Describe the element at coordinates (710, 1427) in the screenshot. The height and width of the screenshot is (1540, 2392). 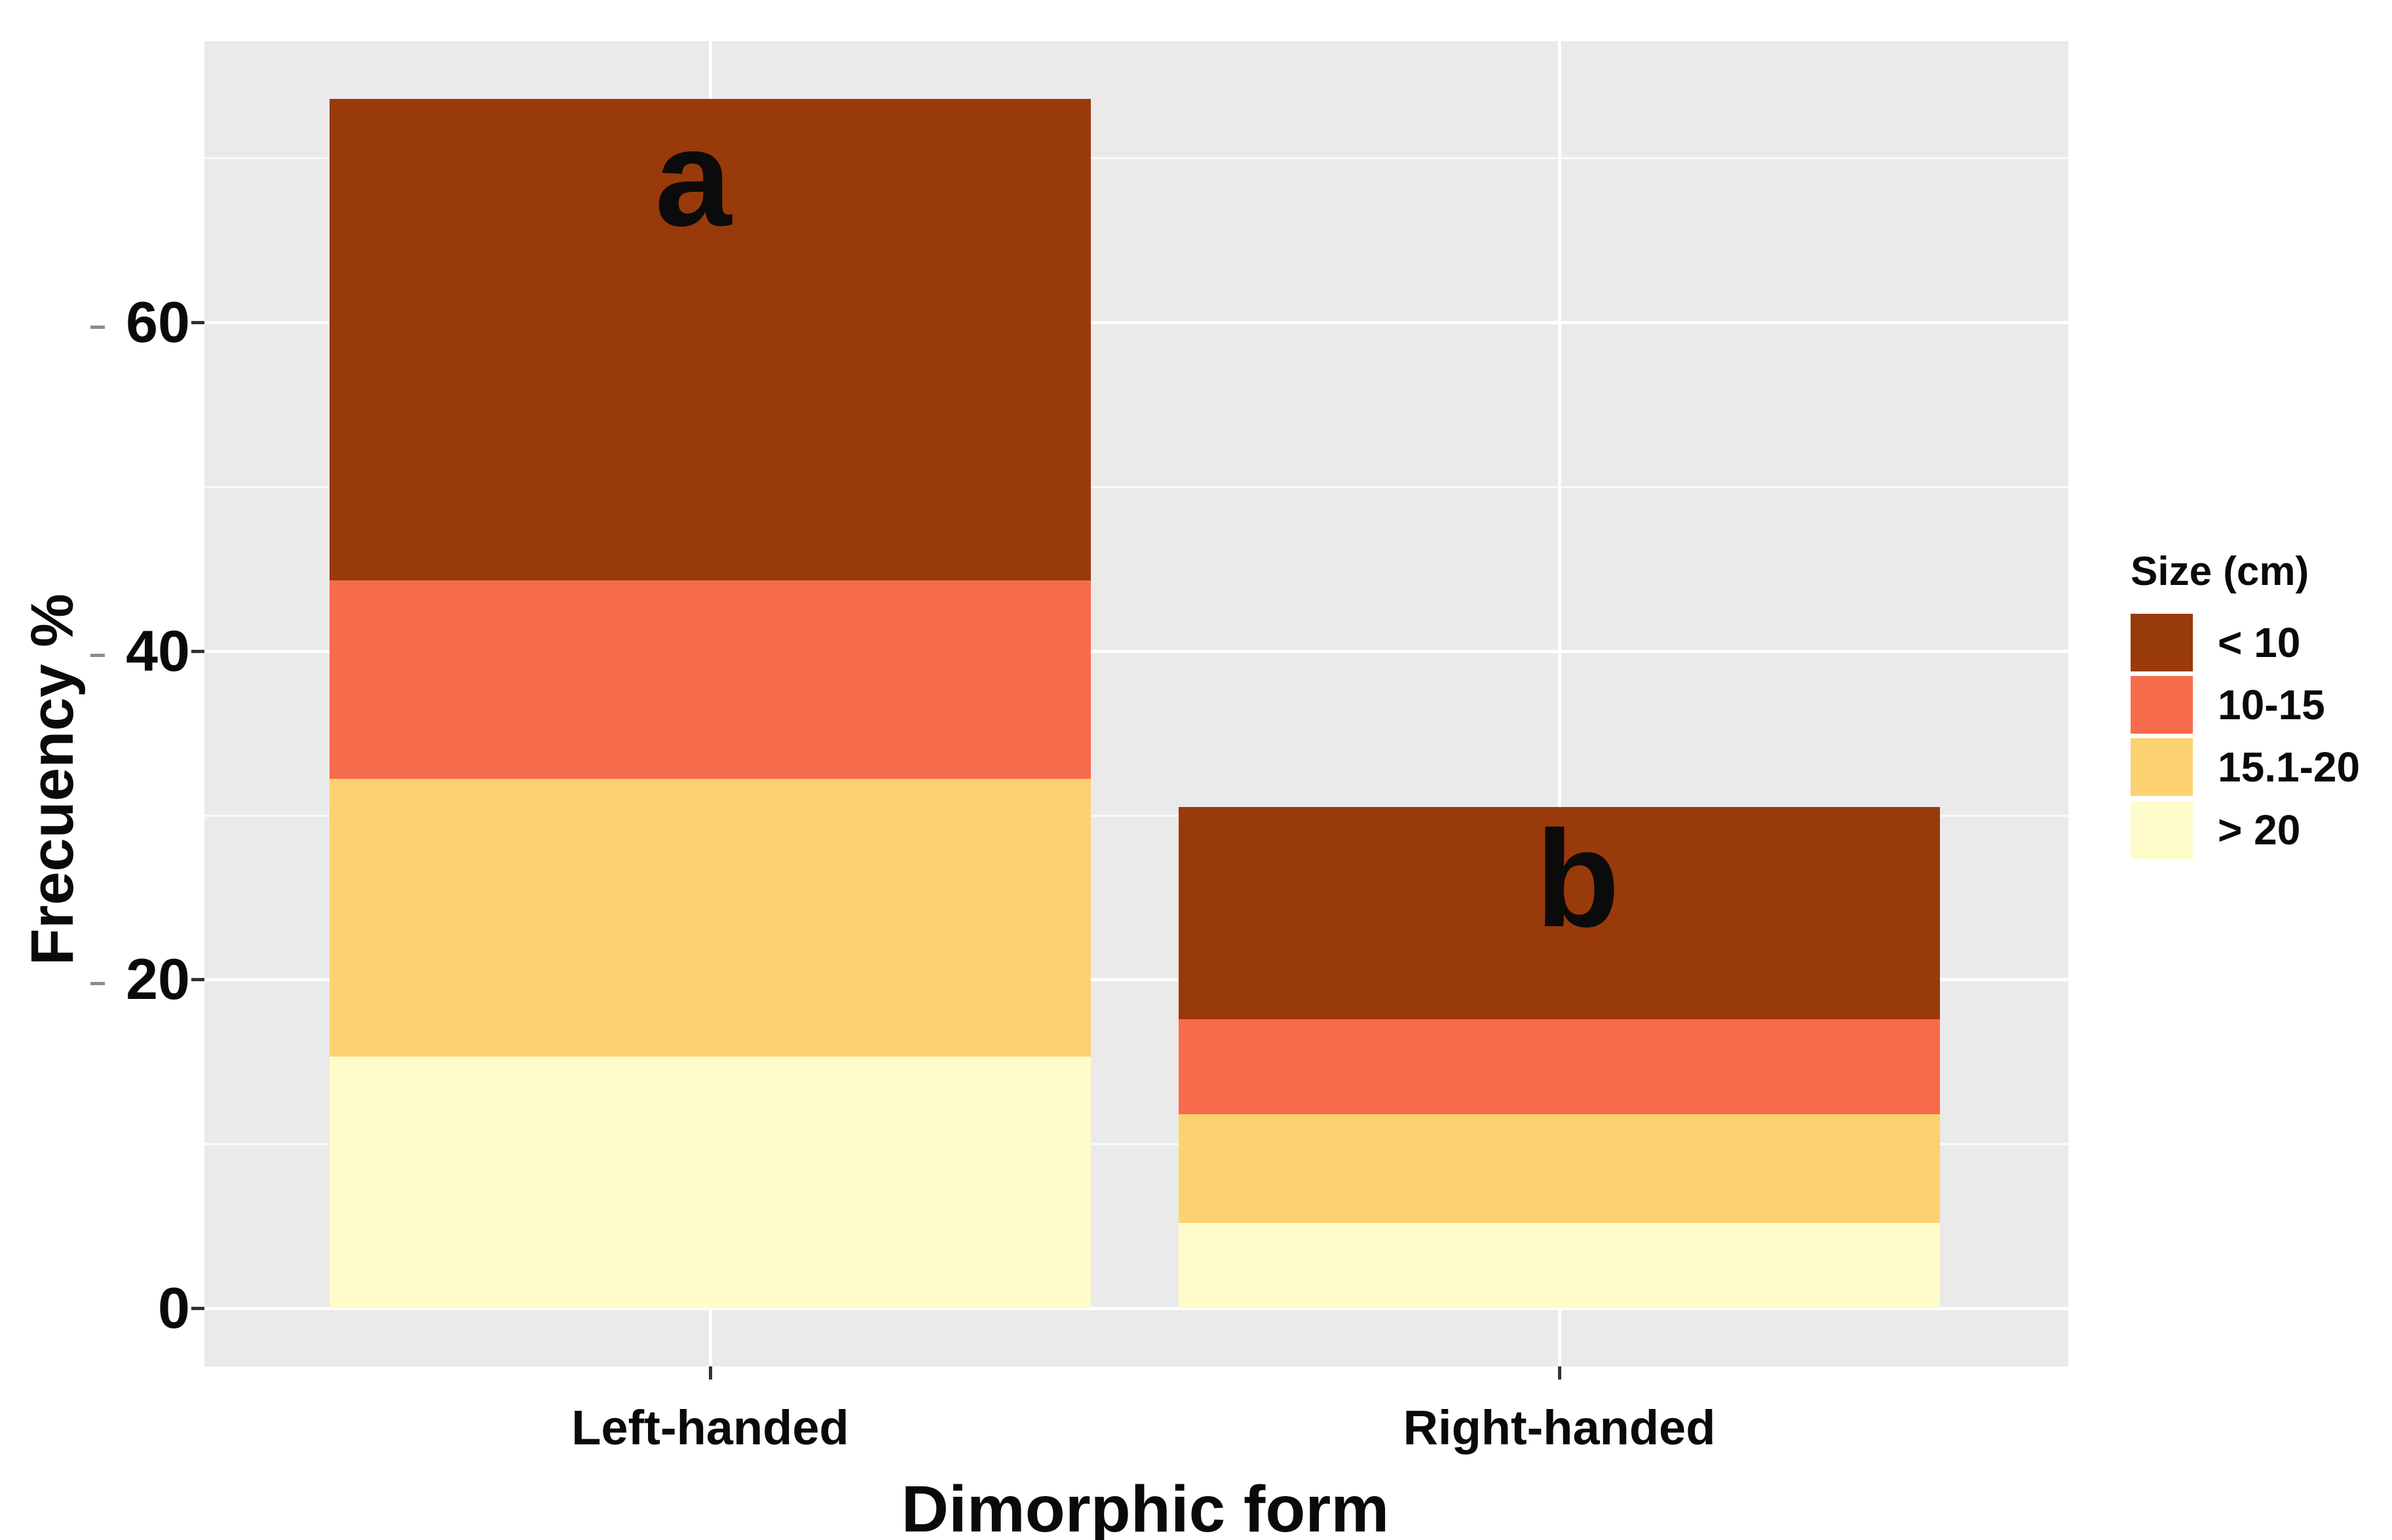
I see `x-tick-label-left-handed: Left-handed` at that location.